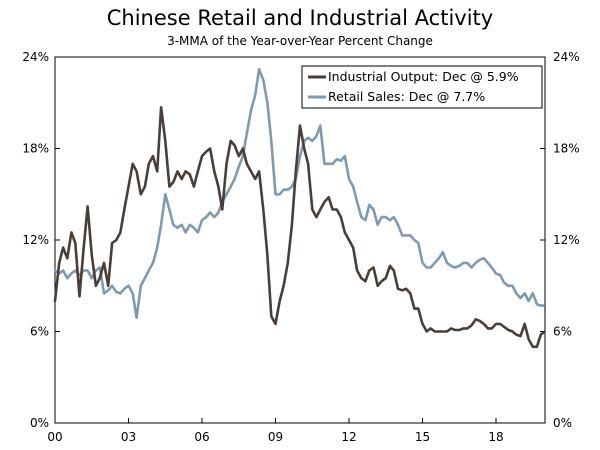 The height and width of the screenshot is (450, 600). Describe the element at coordinates (562, 332) in the screenshot. I see `y-tick-label-right: 6%` at that location.